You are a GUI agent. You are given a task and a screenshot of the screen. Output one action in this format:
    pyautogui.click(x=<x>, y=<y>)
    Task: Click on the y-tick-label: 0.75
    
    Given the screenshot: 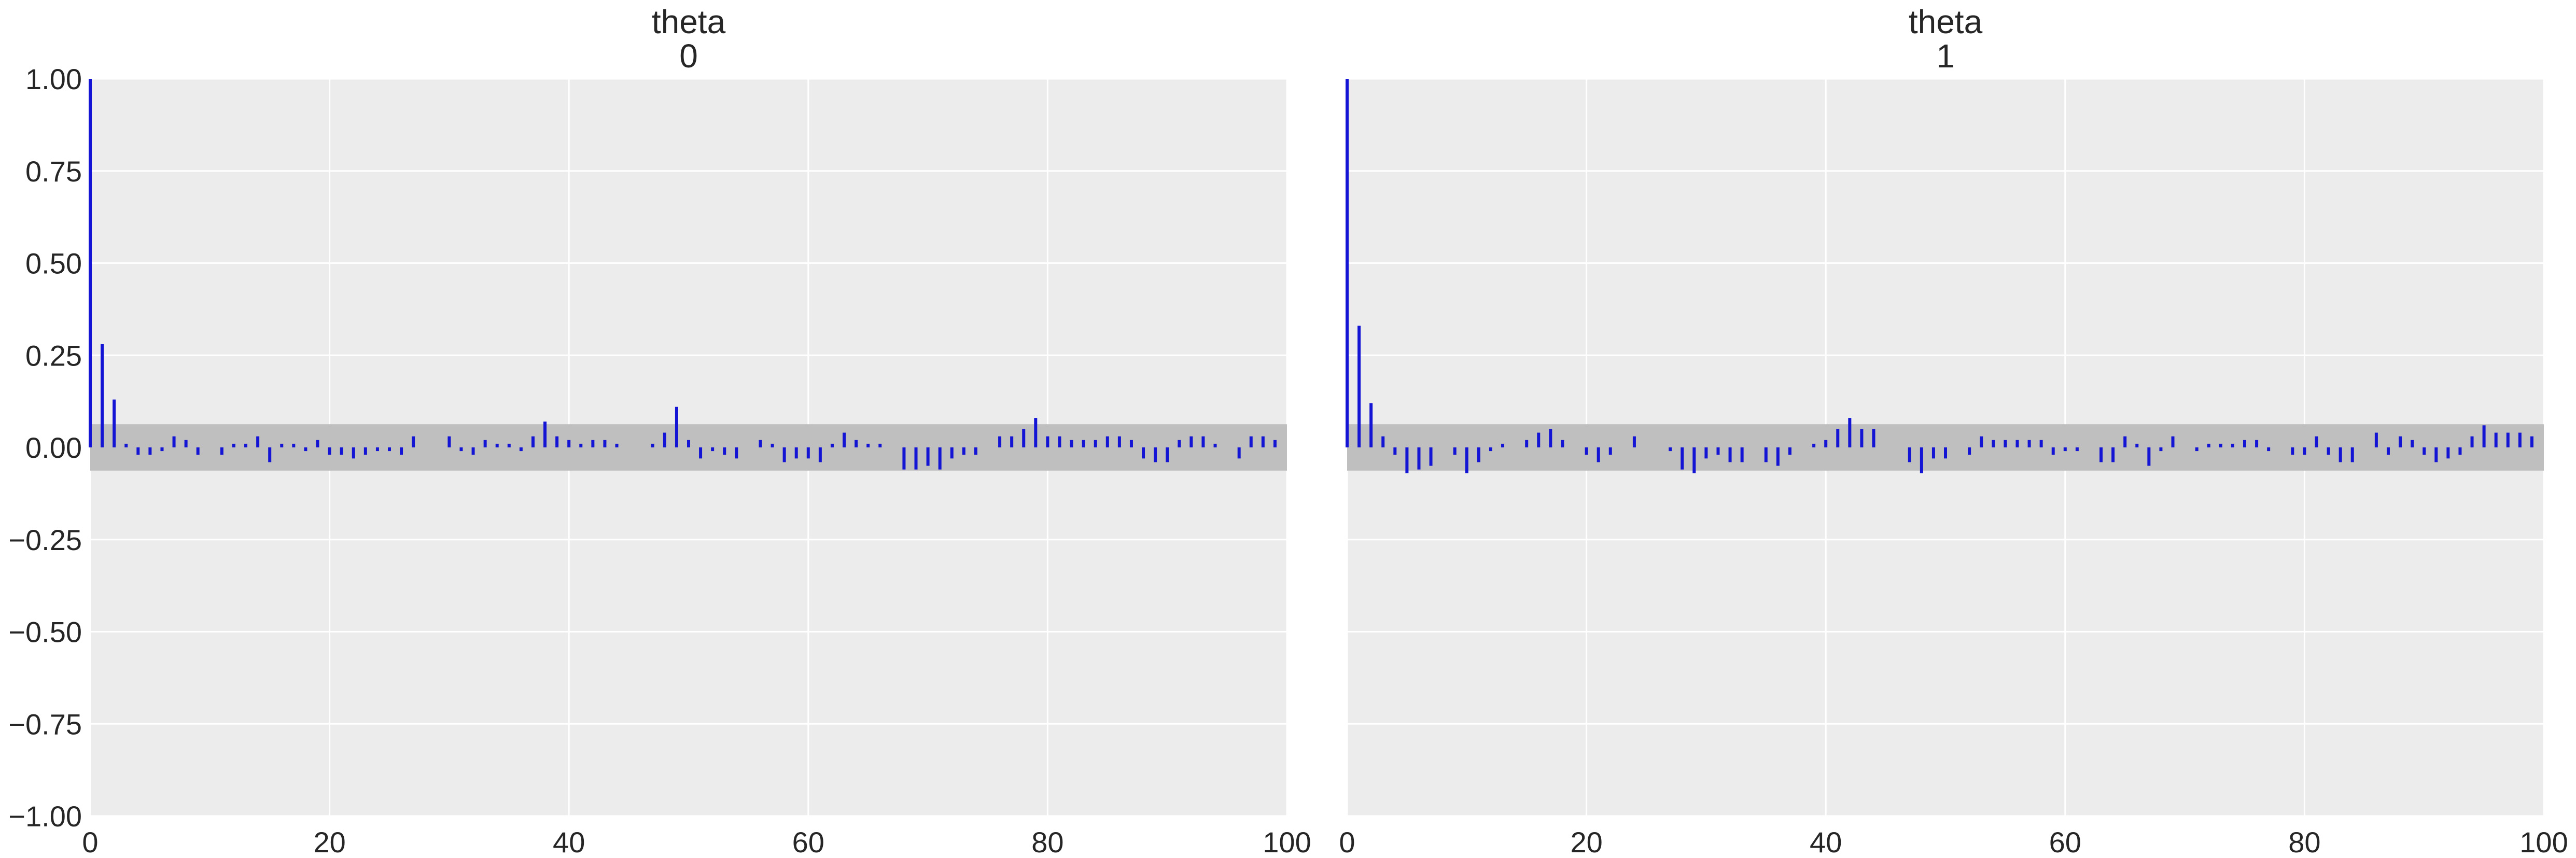 What is the action you would take?
    pyautogui.click(x=53, y=171)
    